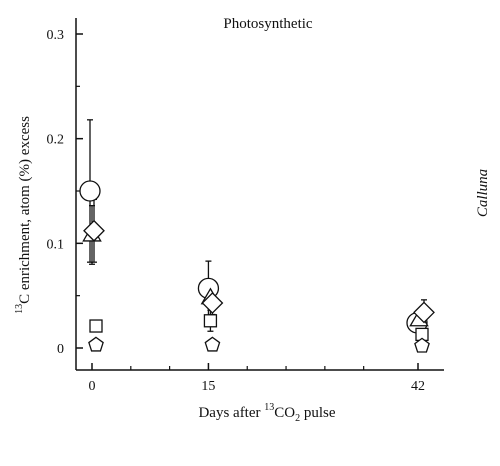 The width and height of the screenshot is (500, 466). I want to click on side-label: Calluna, so click(483, 193).